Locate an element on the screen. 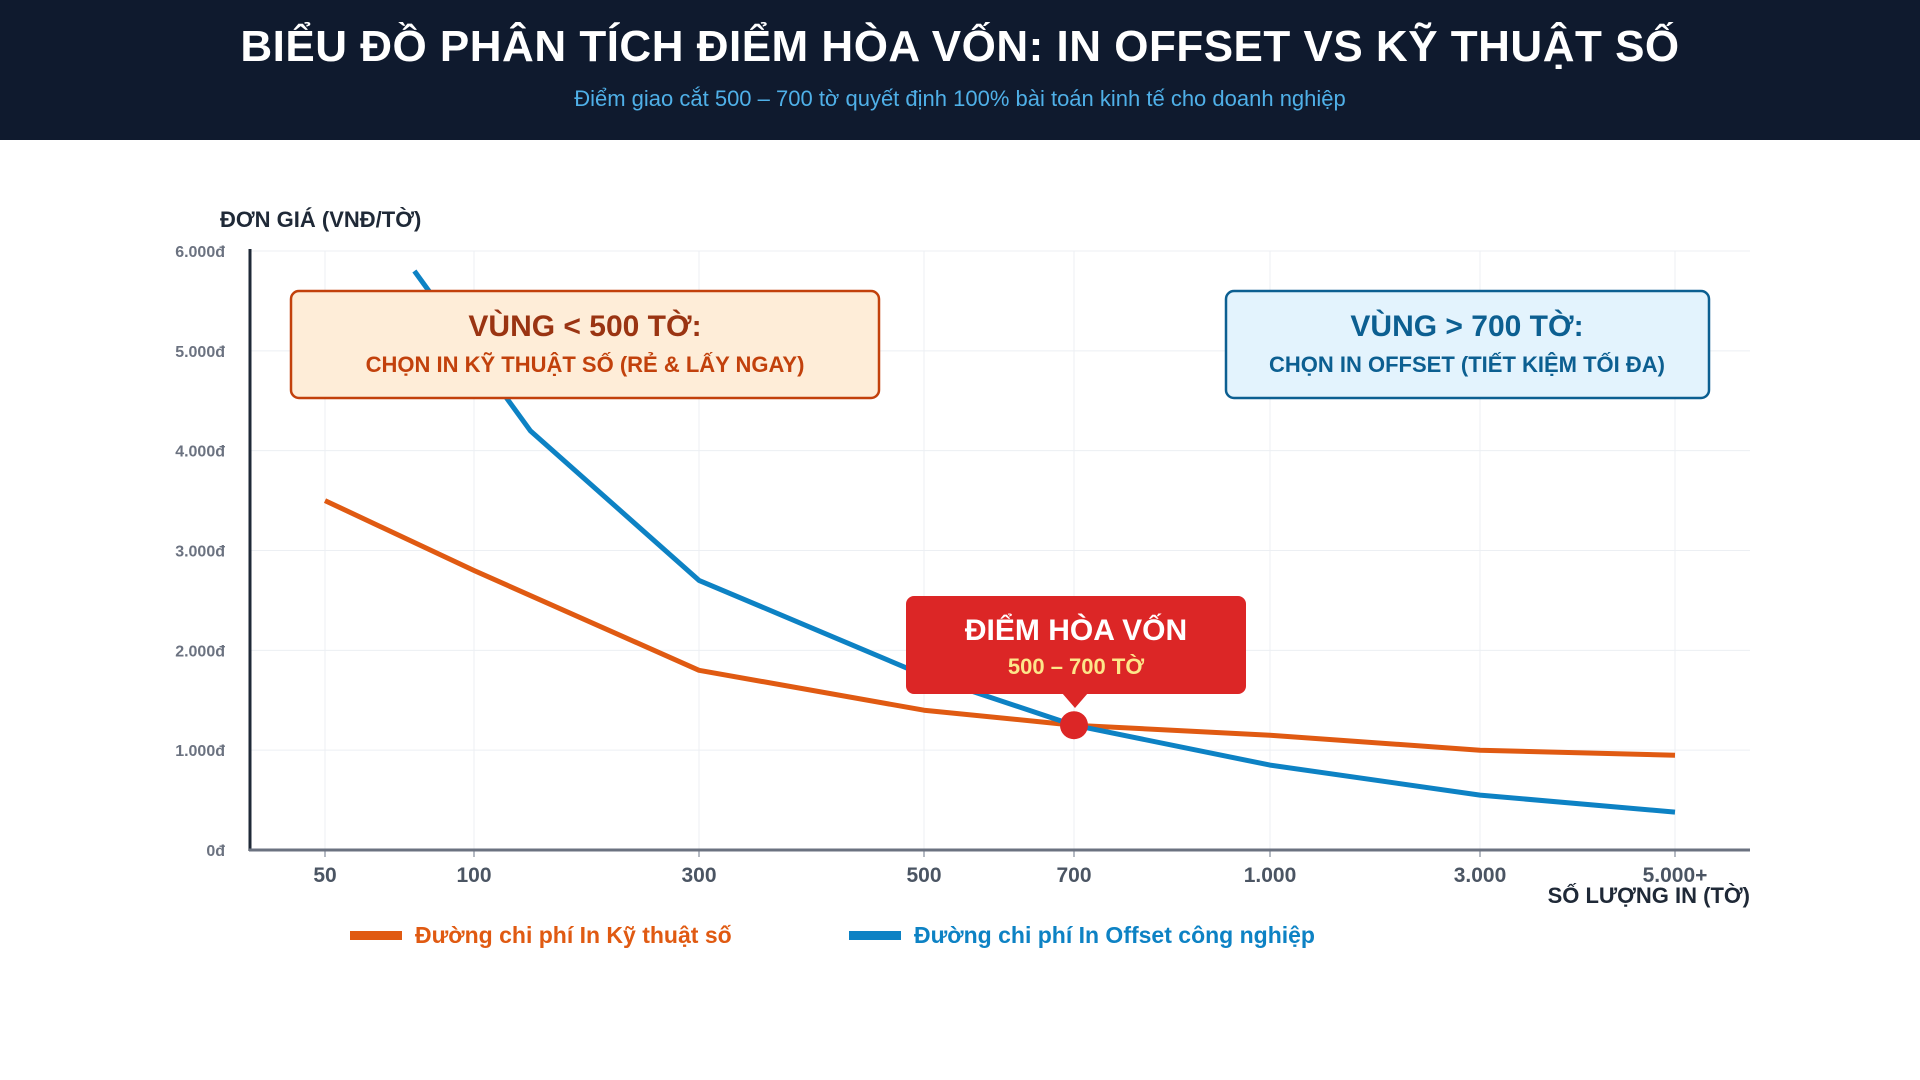  right-zone-subtitle: CHỌN IN OFFSET (TIẾT KIỆM TỐI ĐA) is located at coordinates (1467, 364).